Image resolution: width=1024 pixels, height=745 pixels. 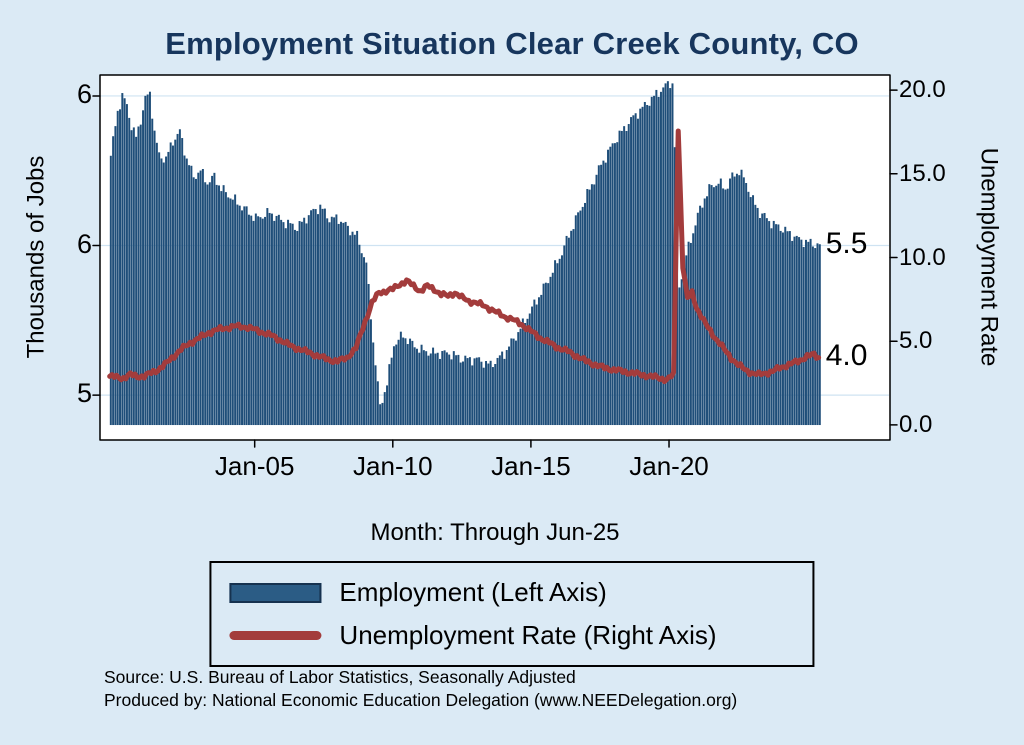 What do you see at coordinates (393, 466) in the screenshot?
I see `x-tick-label: Jan-10` at bounding box center [393, 466].